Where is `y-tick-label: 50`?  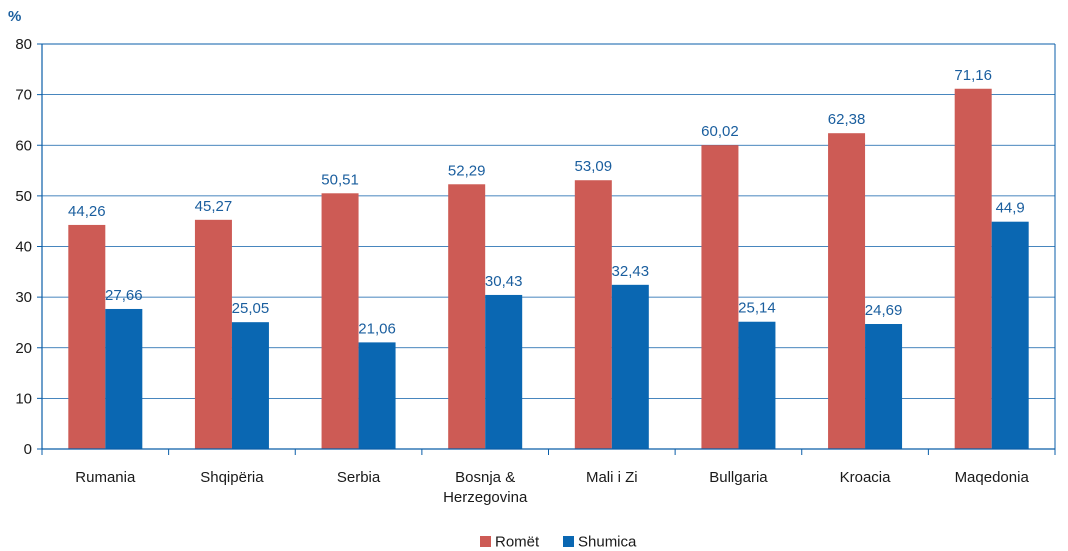
y-tick-label: 50 is located at coordinates (23, 196).